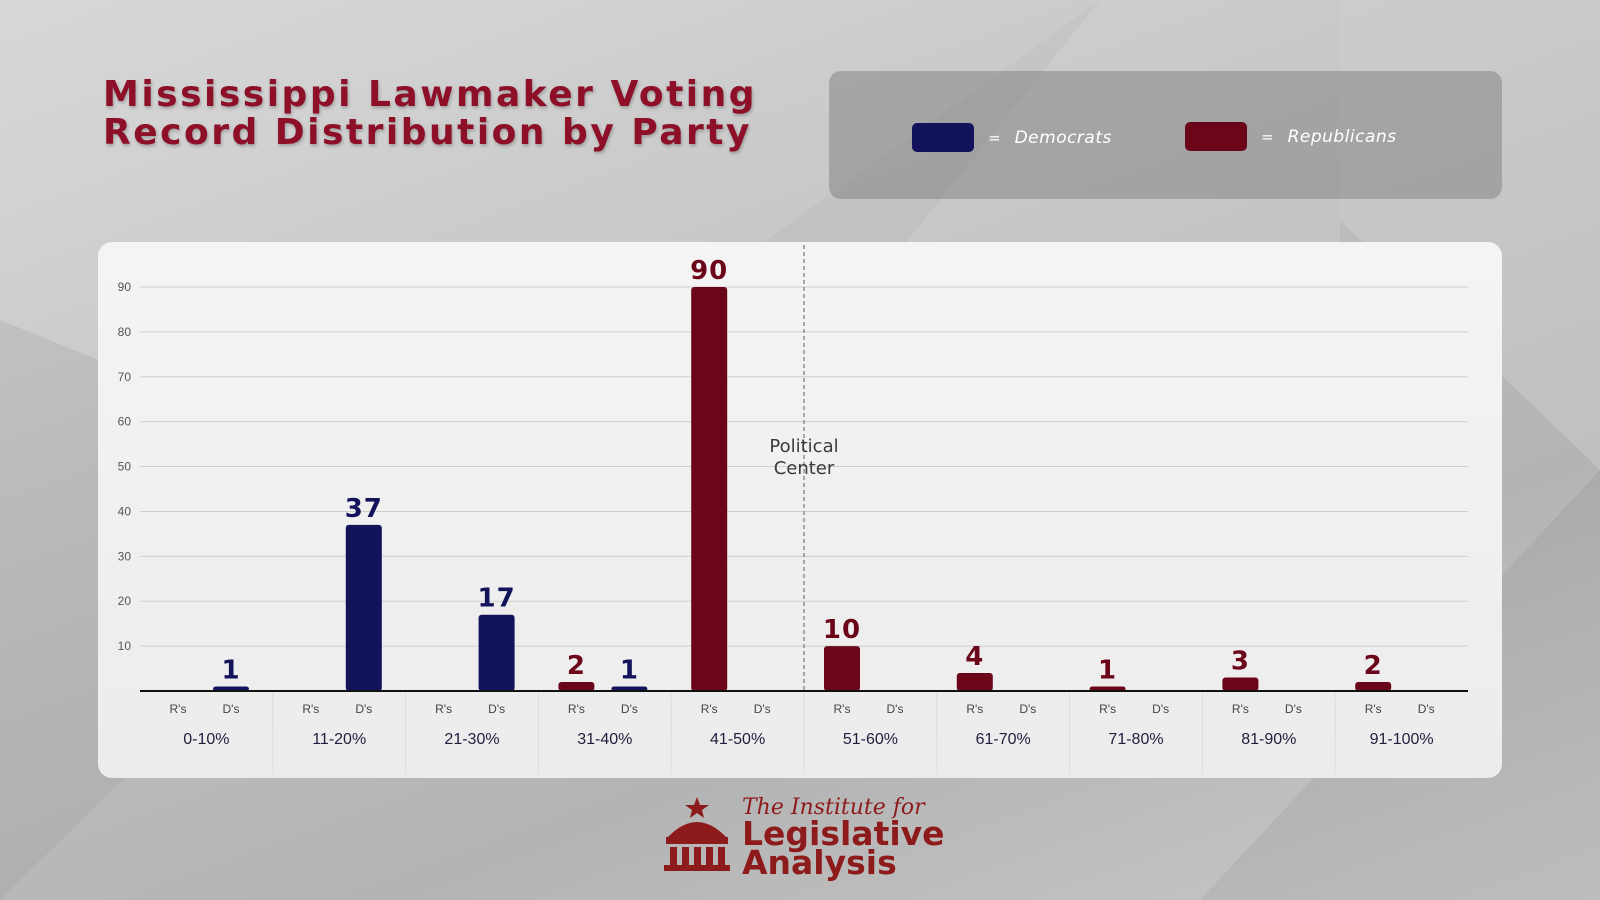 The height and width of the screenshot is (900, 1600). Describe the element at coordinates (339, 739) in the screenshot. I see `category-label: 11-20%` at that location.